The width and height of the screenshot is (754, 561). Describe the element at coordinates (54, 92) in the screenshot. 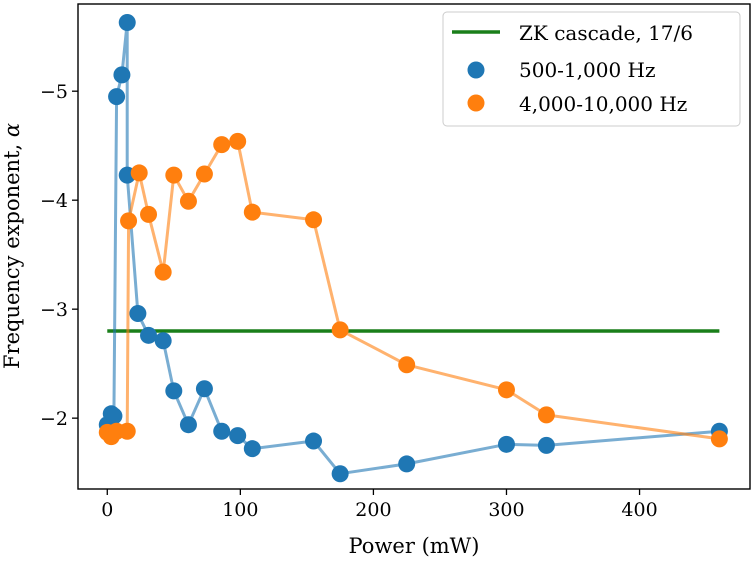

I see `y-tick-label: −5` at that location.